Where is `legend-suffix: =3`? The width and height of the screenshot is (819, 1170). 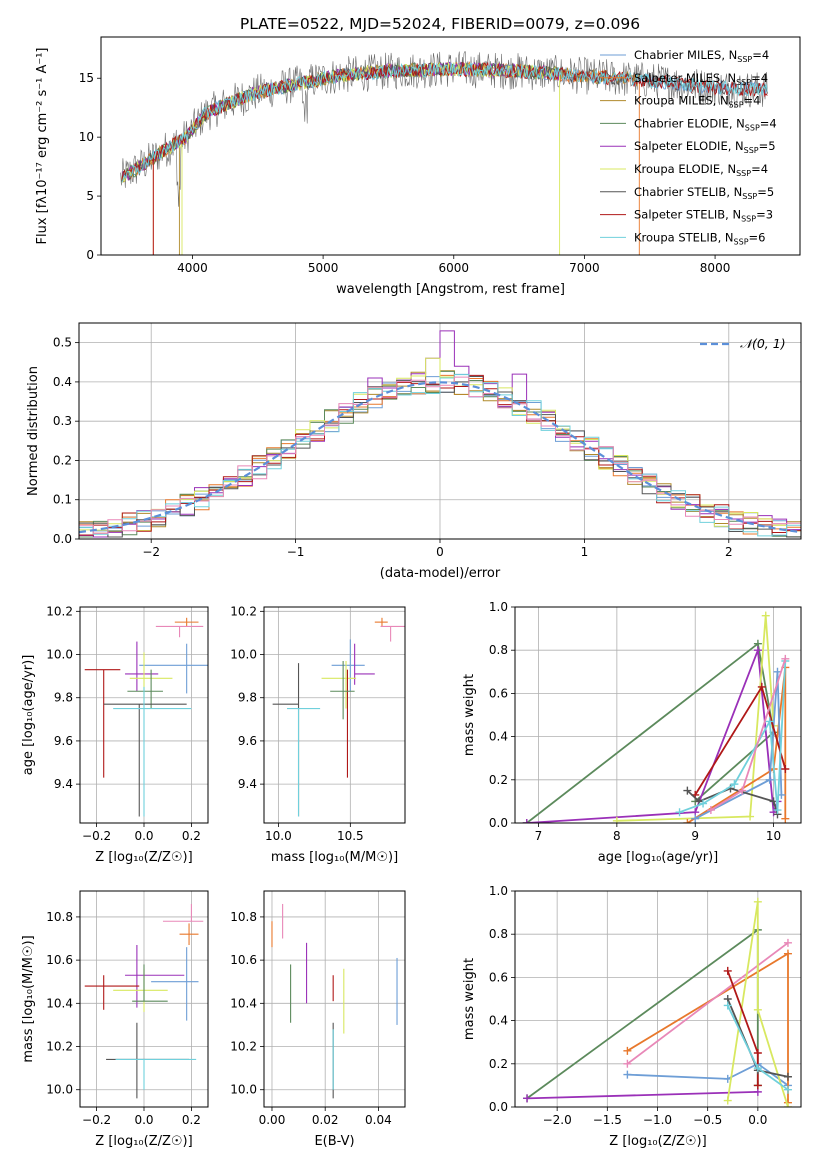 legend-suffix: =3 is located at coordinates (764, 215).